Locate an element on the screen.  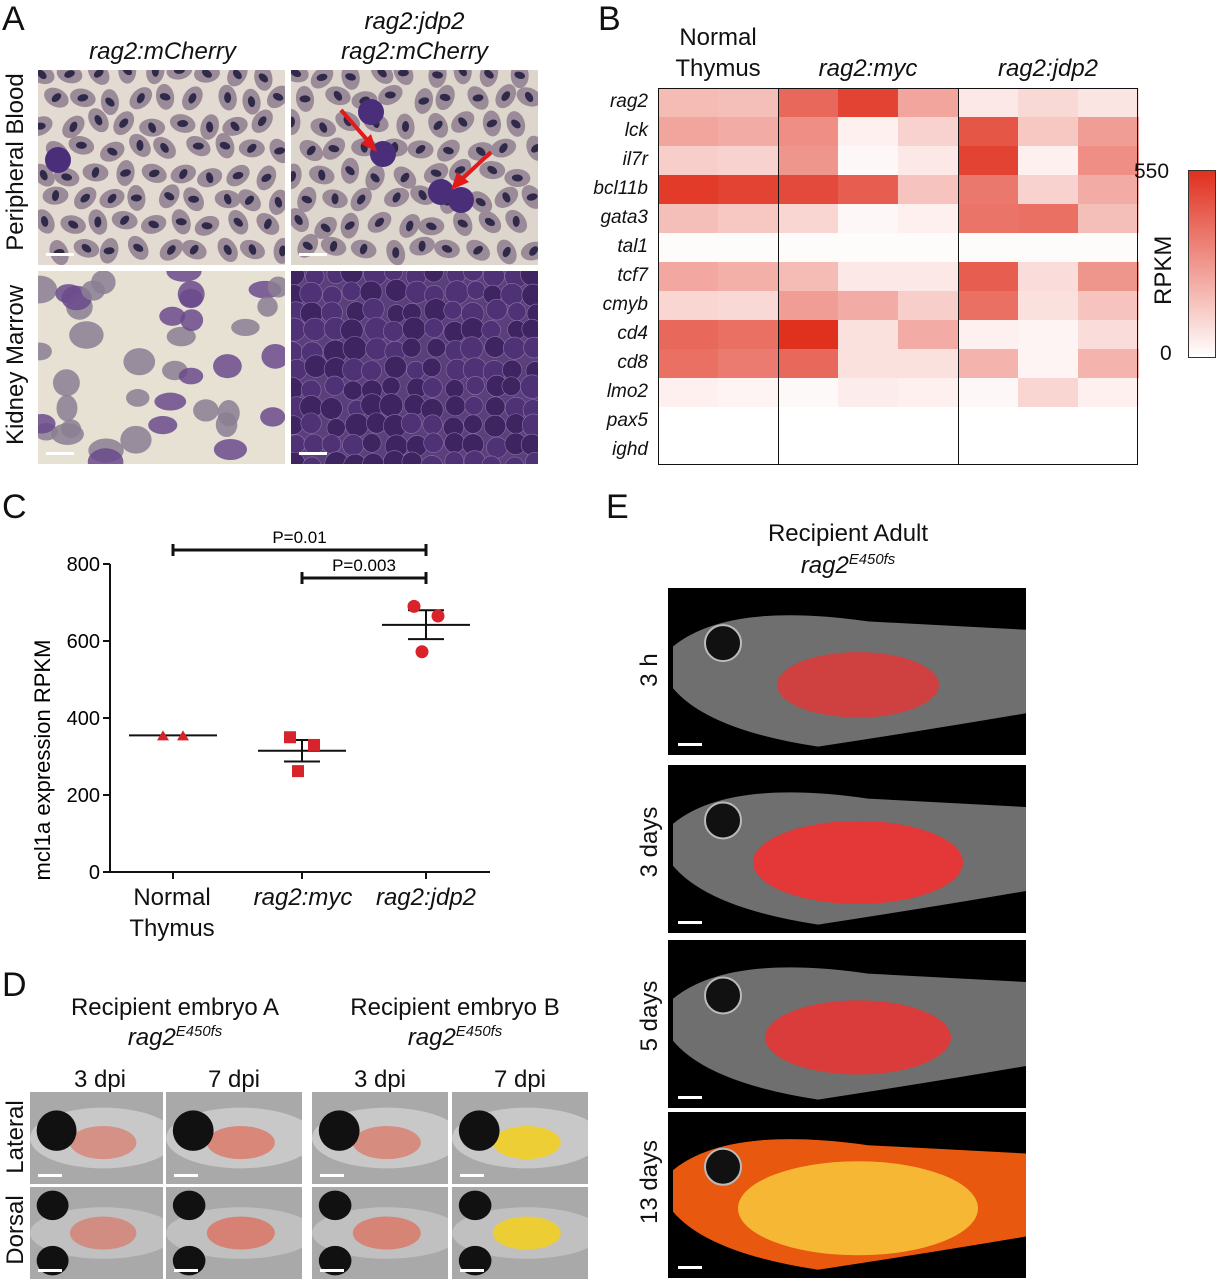
gene-label: tcf7 is located at coordinates (632, 275).